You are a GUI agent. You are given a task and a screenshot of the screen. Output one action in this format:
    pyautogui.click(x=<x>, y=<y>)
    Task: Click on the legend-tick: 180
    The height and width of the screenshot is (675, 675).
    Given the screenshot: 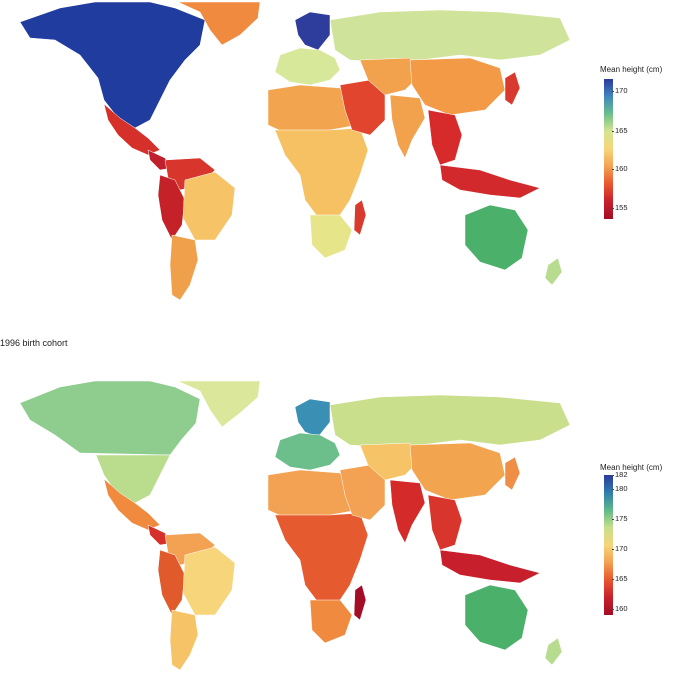 What is the action you would take?
    pyautogui.click(x=620, y=488)
    